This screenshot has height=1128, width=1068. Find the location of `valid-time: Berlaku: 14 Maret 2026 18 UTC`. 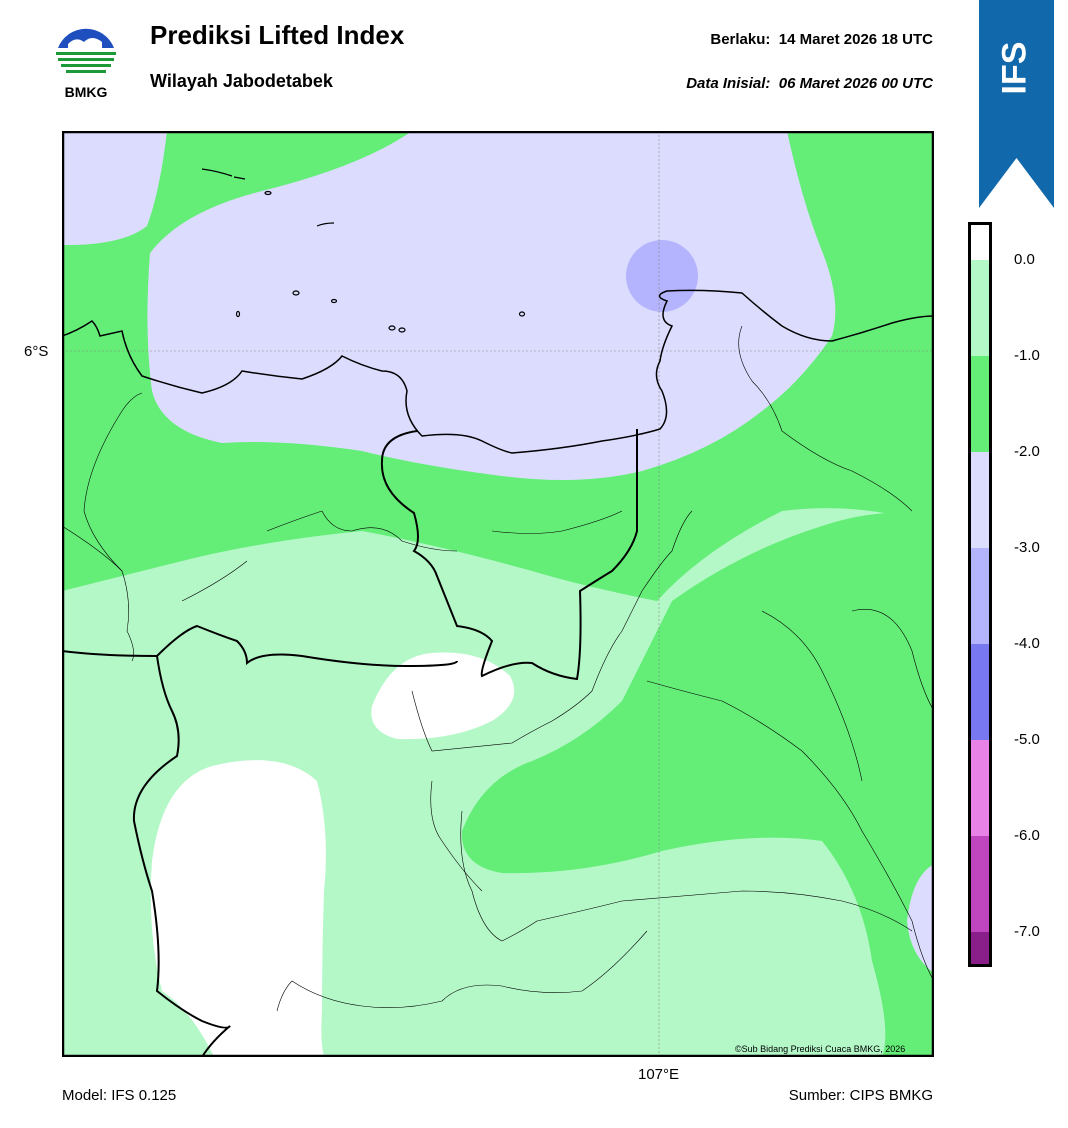

valid-time: Berlaku: 14 Maret 2026 18 UTC is located at coordinates (821, 39).